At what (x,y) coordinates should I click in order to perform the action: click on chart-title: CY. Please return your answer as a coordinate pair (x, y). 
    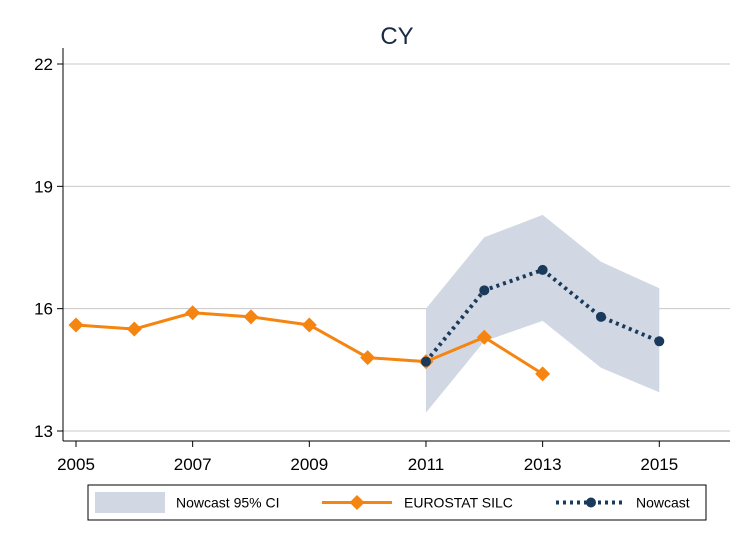
    Looking at the image, I should click on (396, 36).